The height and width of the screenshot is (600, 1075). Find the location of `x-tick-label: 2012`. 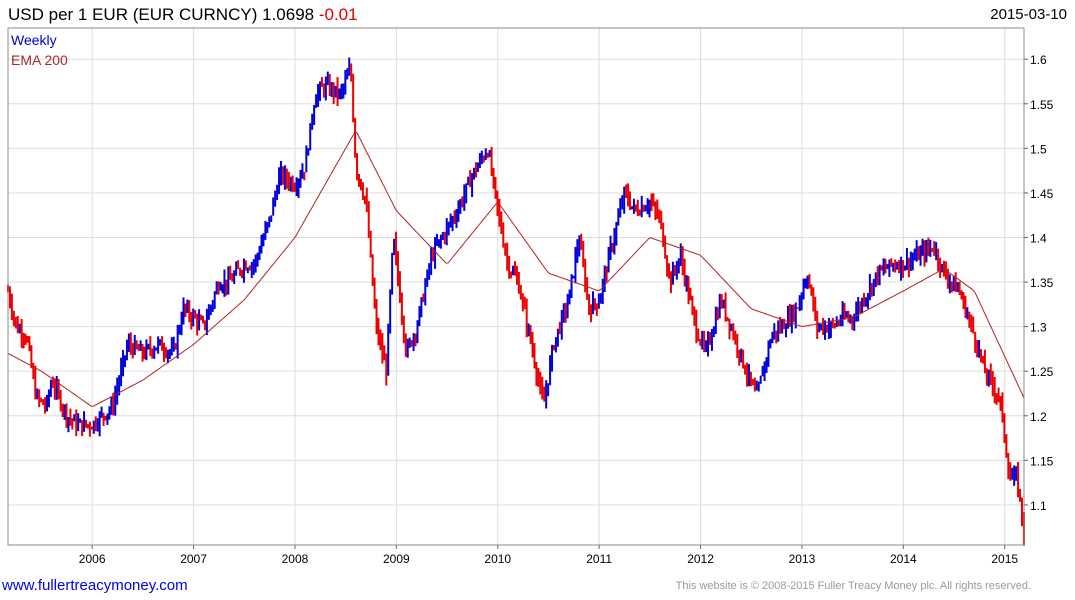

x-tick-label: 2012 is located at coordinates (700, 559).